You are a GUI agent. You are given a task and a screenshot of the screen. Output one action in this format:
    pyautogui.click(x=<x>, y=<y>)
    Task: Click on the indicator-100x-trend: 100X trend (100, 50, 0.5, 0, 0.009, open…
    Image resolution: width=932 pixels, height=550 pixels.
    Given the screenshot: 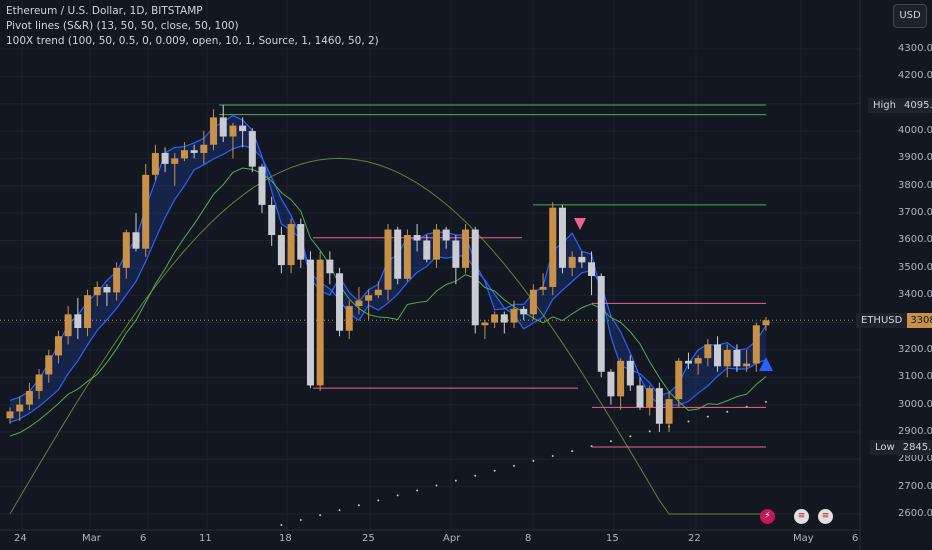 What is the action you would take?
    pyautogui.click(x=192, y=41)
    